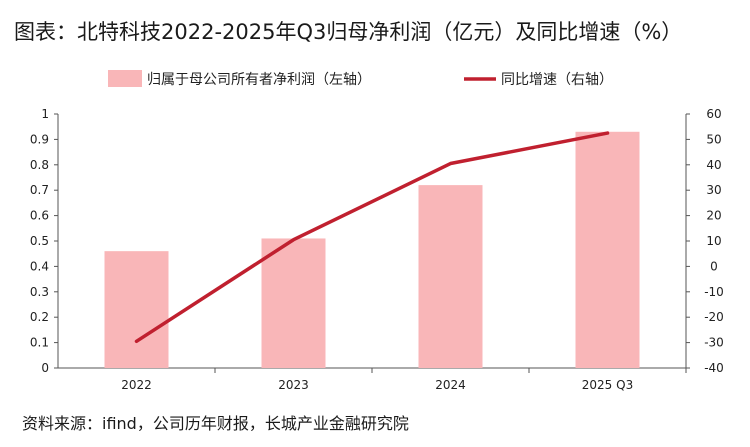 The height and width of the screenshot is (447, 750). Describe the element at coordinates (45, 114) in the screenshot. I see `left-tick-label: 1` at that location.